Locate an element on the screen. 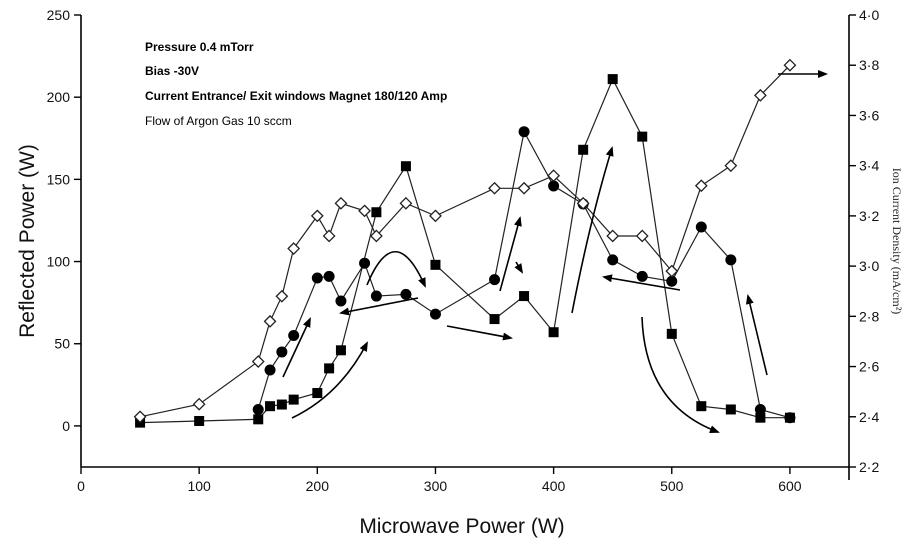 This screenshot has width=907, height=544. arrow-low-up-left is located at coordinates (296, 347).